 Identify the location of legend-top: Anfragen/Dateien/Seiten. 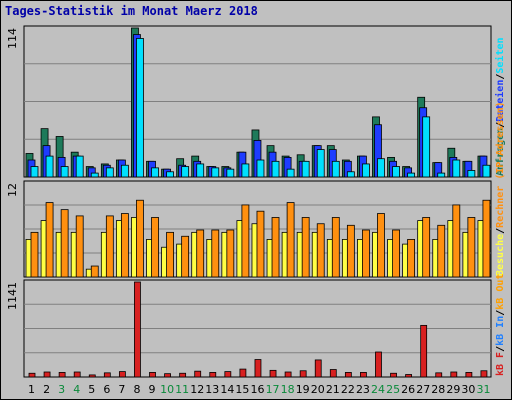
(500, 106).